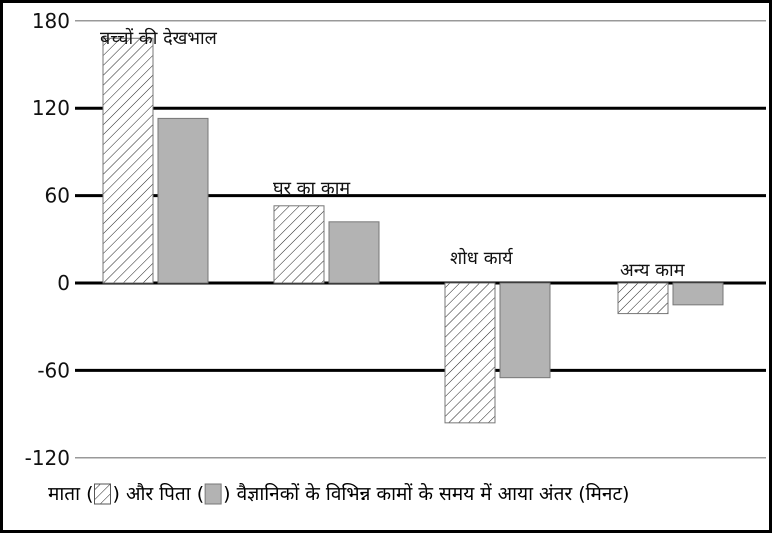  Describe the element at coordinates (71, 494) in the screenshot. I see `caption-part1: माता (` at that location.